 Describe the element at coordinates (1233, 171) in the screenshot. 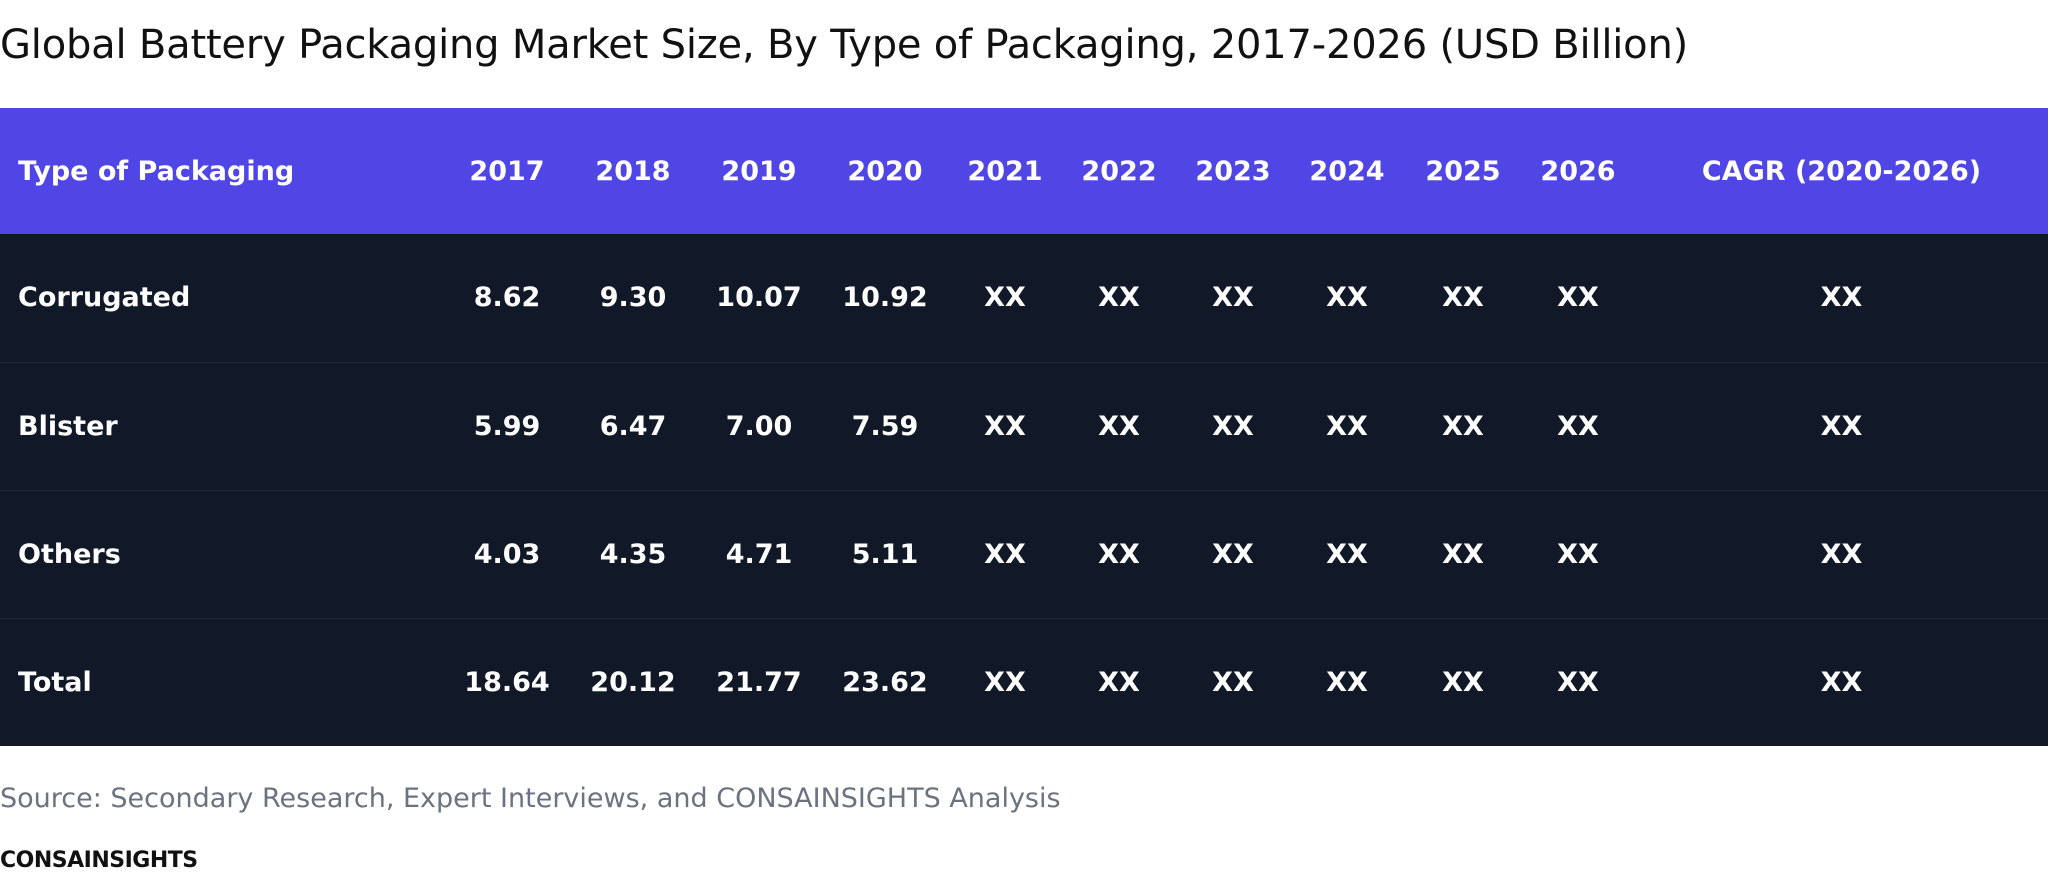

I see `column-header-2023: 2023` at that location.